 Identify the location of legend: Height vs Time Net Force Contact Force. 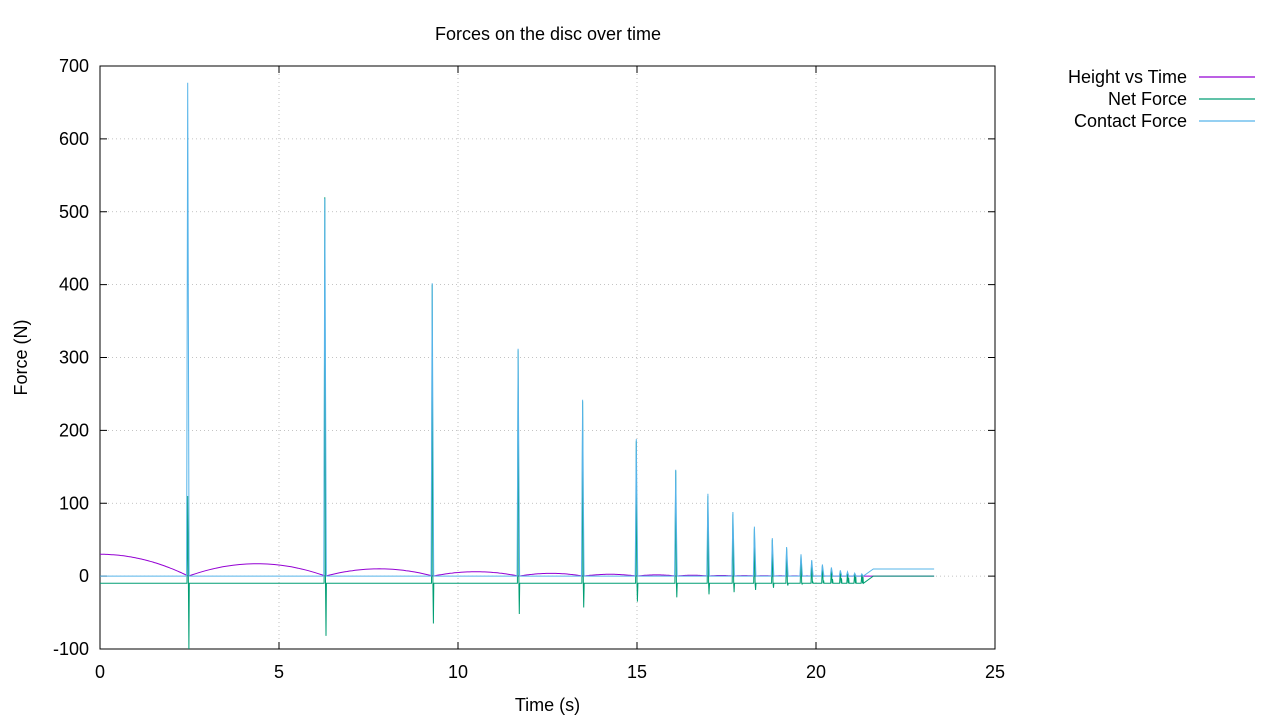
(1161, 99).